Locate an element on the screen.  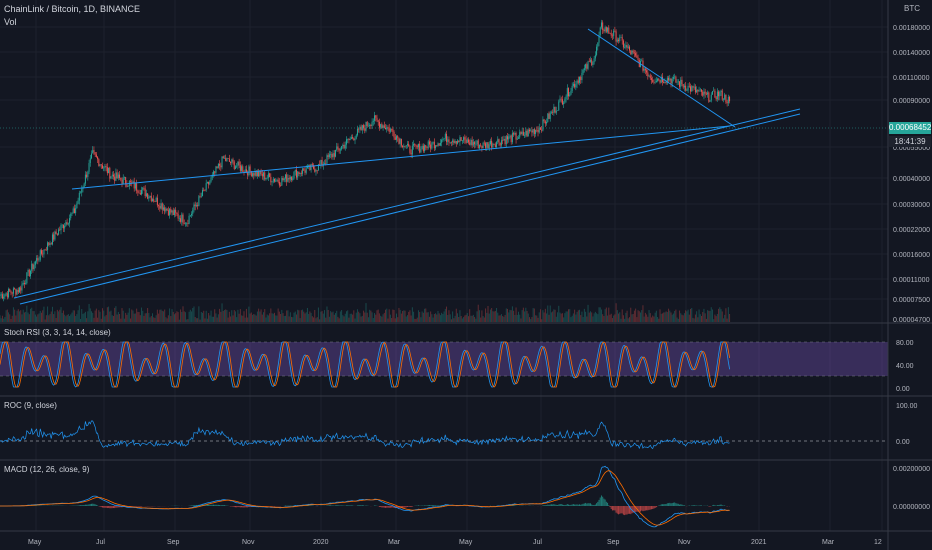
volume-label: Vol is located at coordinates (10, 22).